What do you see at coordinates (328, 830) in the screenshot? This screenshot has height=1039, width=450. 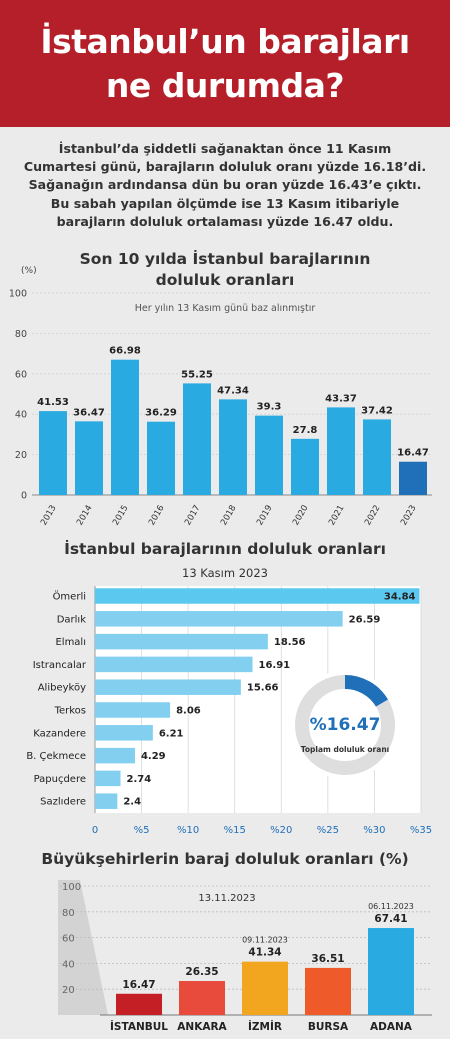 I see `x-tick-label: %25` at bounding box center [328, 830].